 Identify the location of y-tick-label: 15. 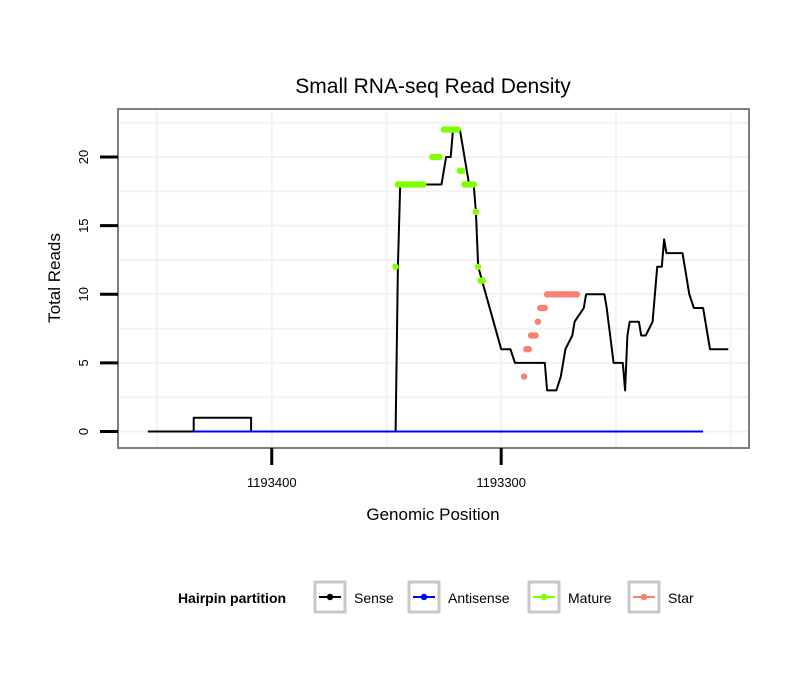
(83, 225).